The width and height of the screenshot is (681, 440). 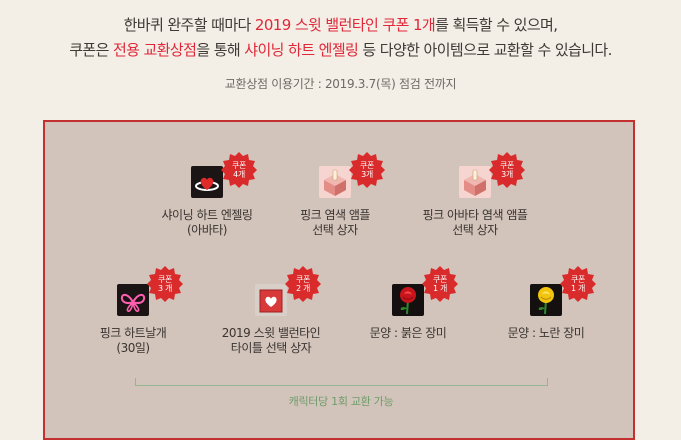 I want to click on item-name-line-2: (30일), so click(x=133, y=348).